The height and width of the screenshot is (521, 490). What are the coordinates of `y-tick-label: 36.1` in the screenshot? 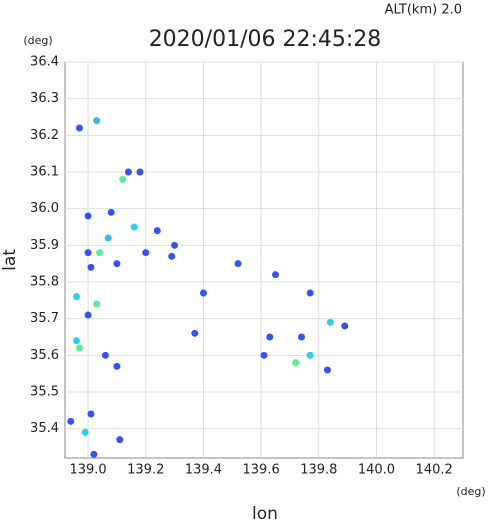 It's located at (44, 172).